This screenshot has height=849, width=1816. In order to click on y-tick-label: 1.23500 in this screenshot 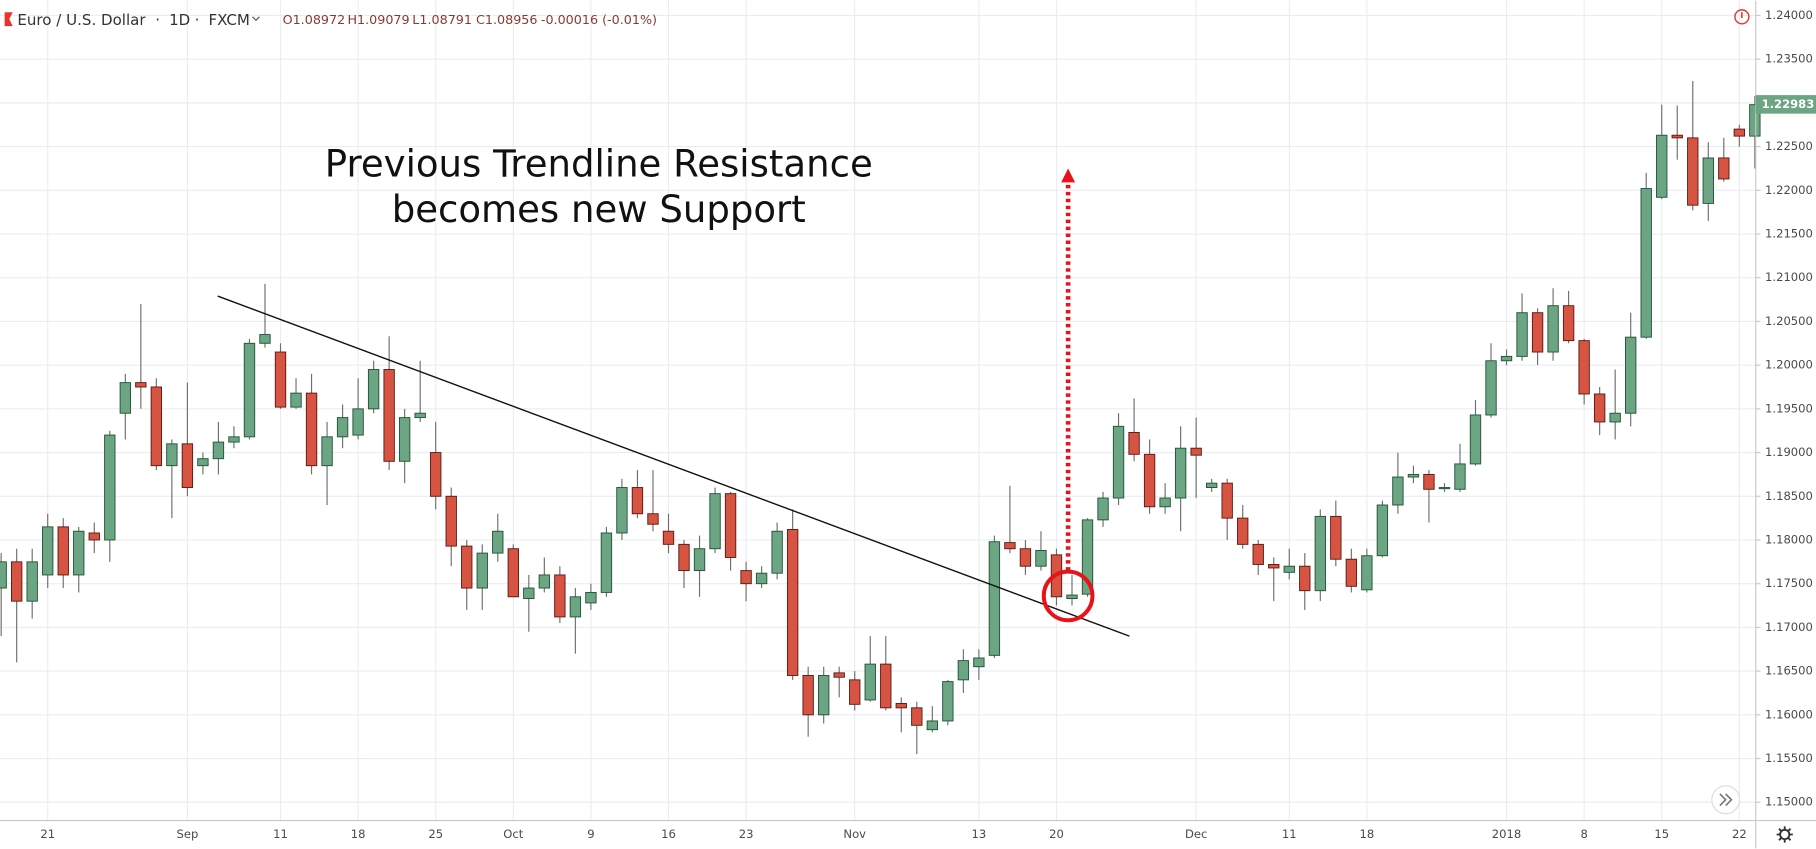, I will do `click(1789, 59)`.